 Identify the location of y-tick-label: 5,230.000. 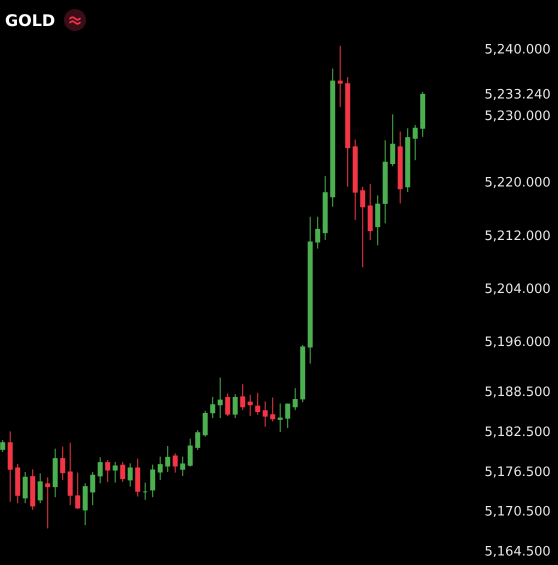
(517, 116).